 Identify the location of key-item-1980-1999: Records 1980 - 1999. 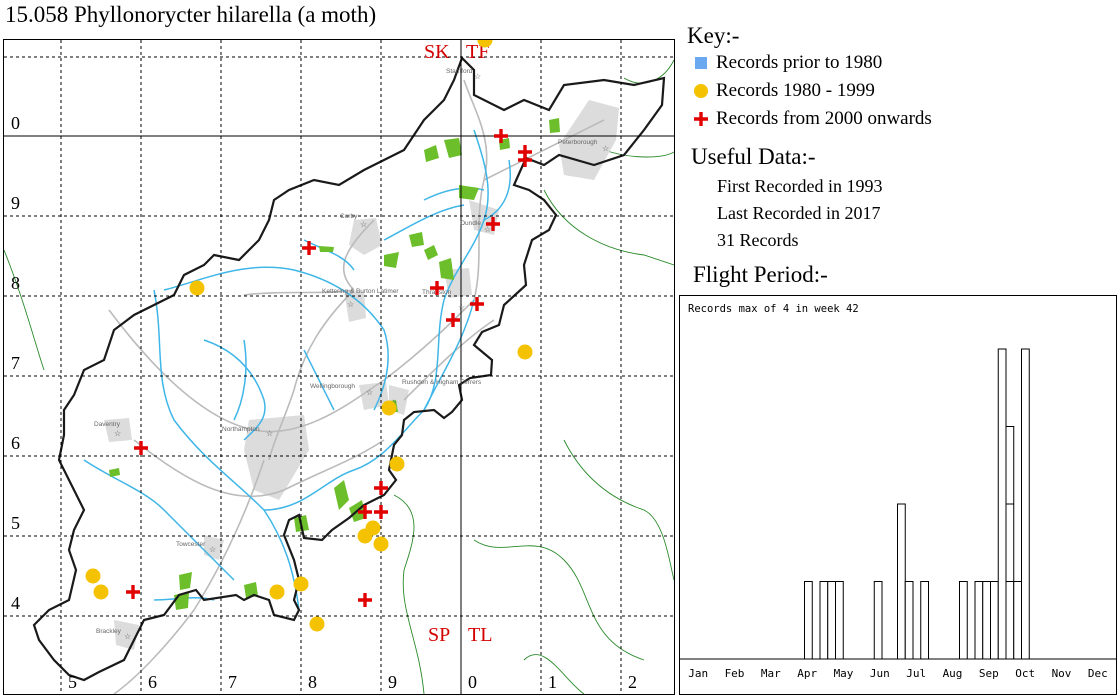
(783, 91).